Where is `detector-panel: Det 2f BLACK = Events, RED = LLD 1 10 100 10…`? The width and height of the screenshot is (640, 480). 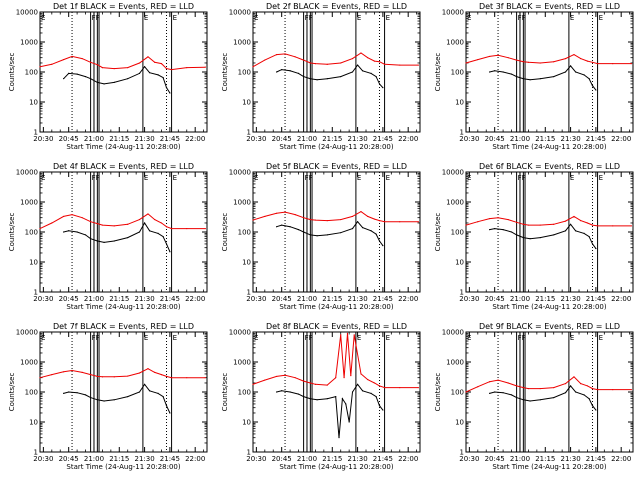
detector-panel: Det 2f BLACK = Events, RED = LLD 1 10 100 10… is located at coordinates (321, 76).